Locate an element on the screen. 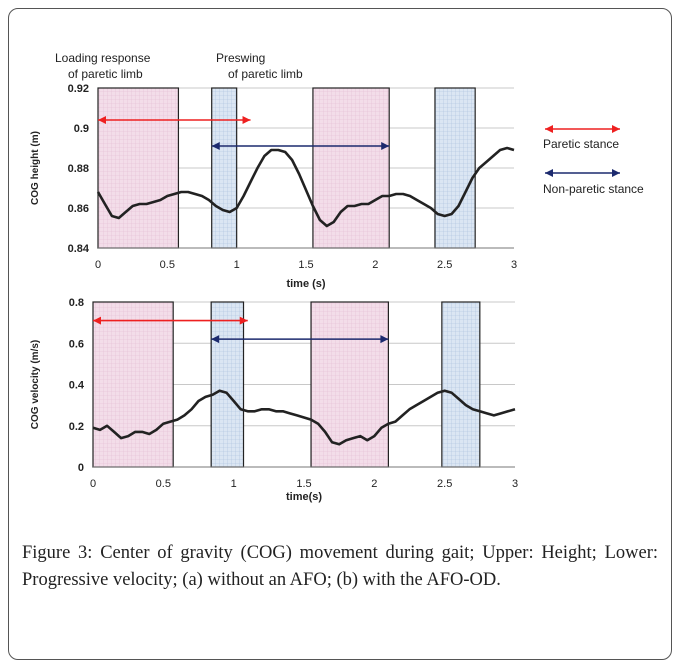  annotation-loading-line2: of paretic limb is located at coordinates (105, 74).